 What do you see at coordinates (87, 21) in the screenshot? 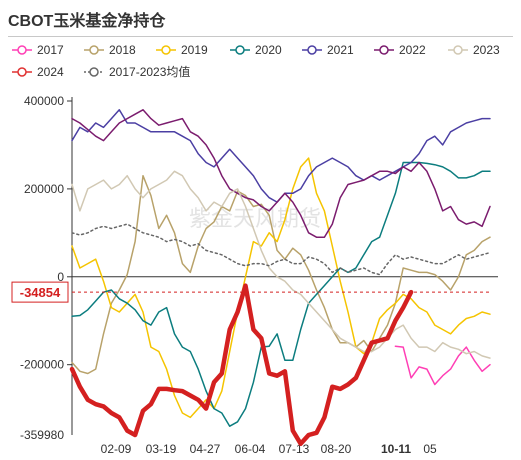
I see `chart-title: CBOT玉米基金净持仓` at bounding box center [87, 21].